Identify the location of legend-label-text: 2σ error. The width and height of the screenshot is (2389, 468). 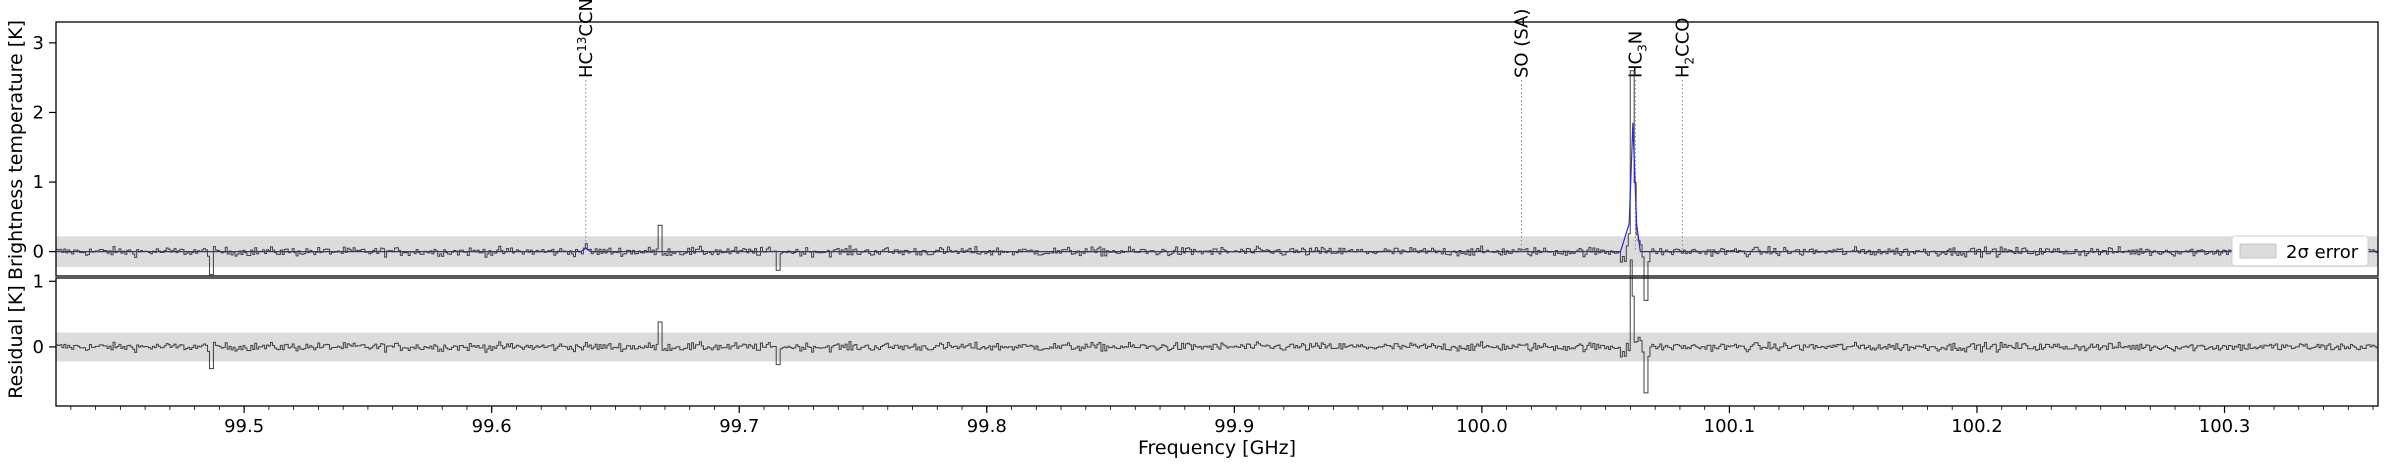
(2322, 252).